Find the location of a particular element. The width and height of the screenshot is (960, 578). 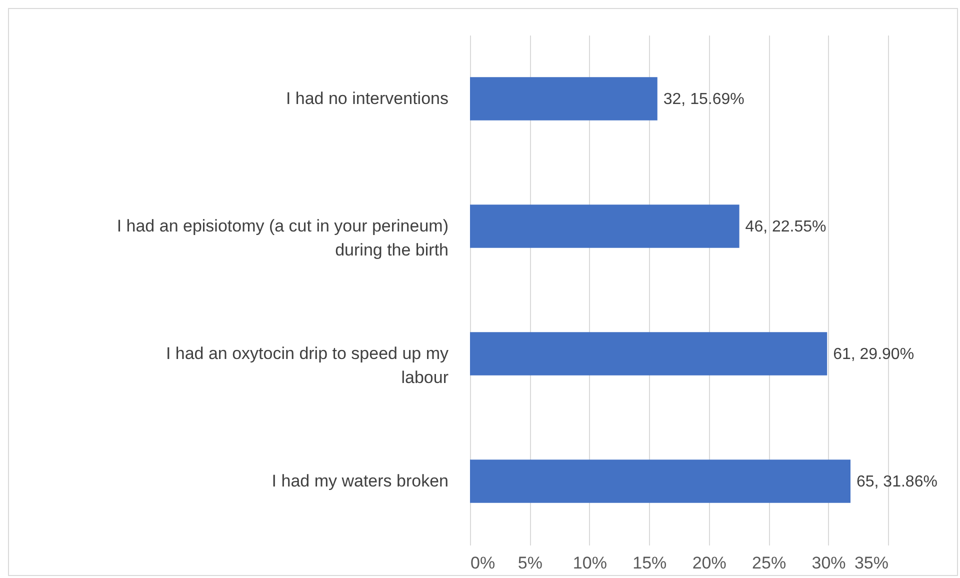

y-tick-label: I had my waters broken is located at coordinates (360, 480).